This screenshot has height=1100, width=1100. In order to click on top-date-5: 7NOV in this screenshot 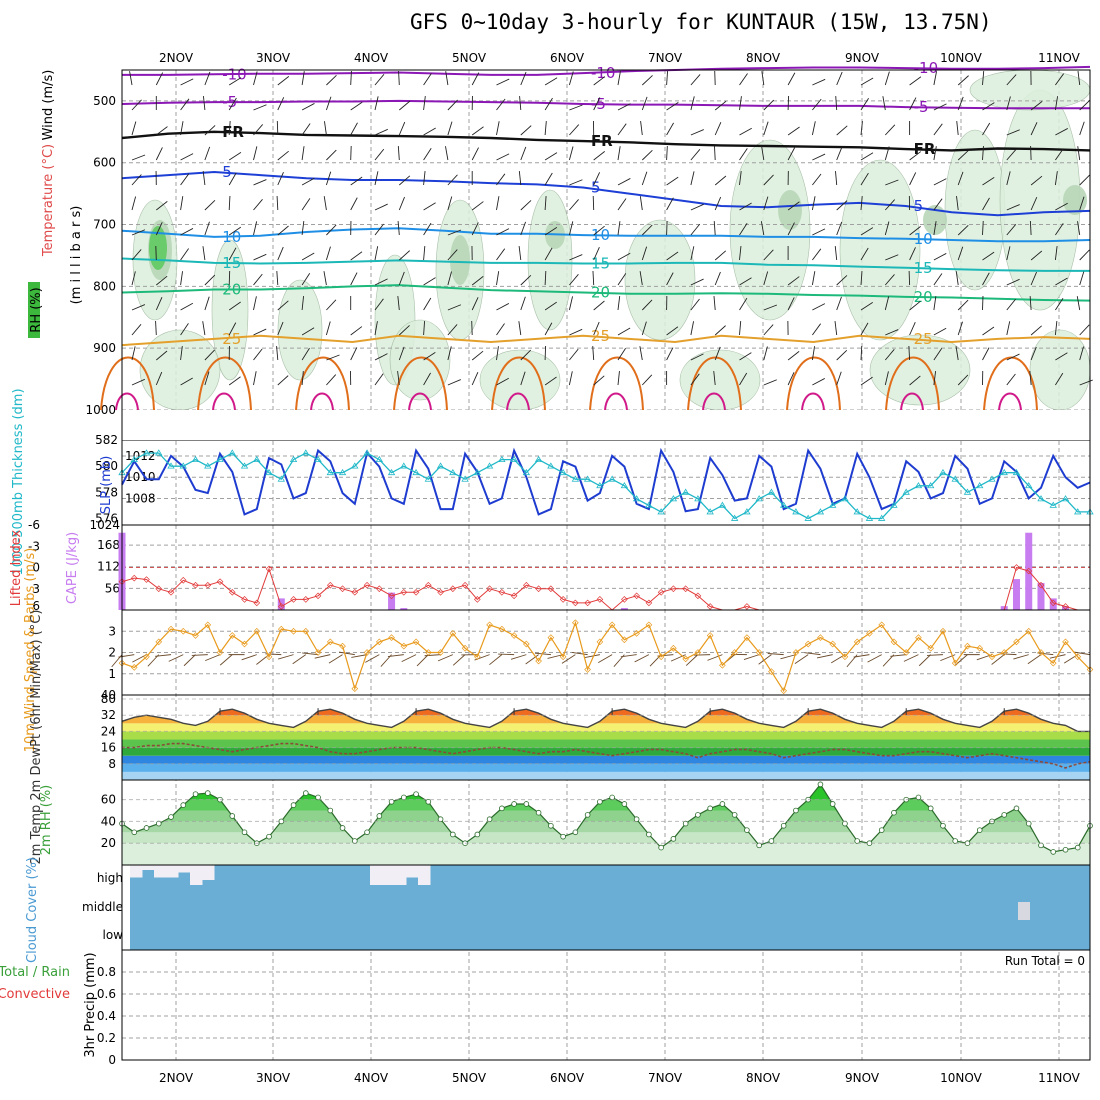, I will do `click(665, 58)`.